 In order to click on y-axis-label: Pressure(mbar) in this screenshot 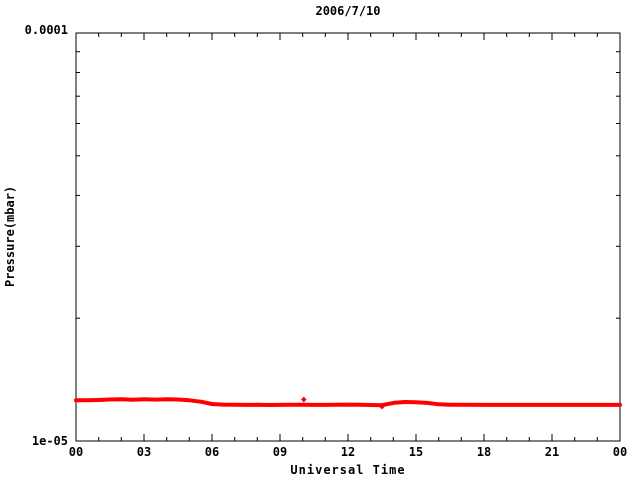, I will do `click(10, 236)`.